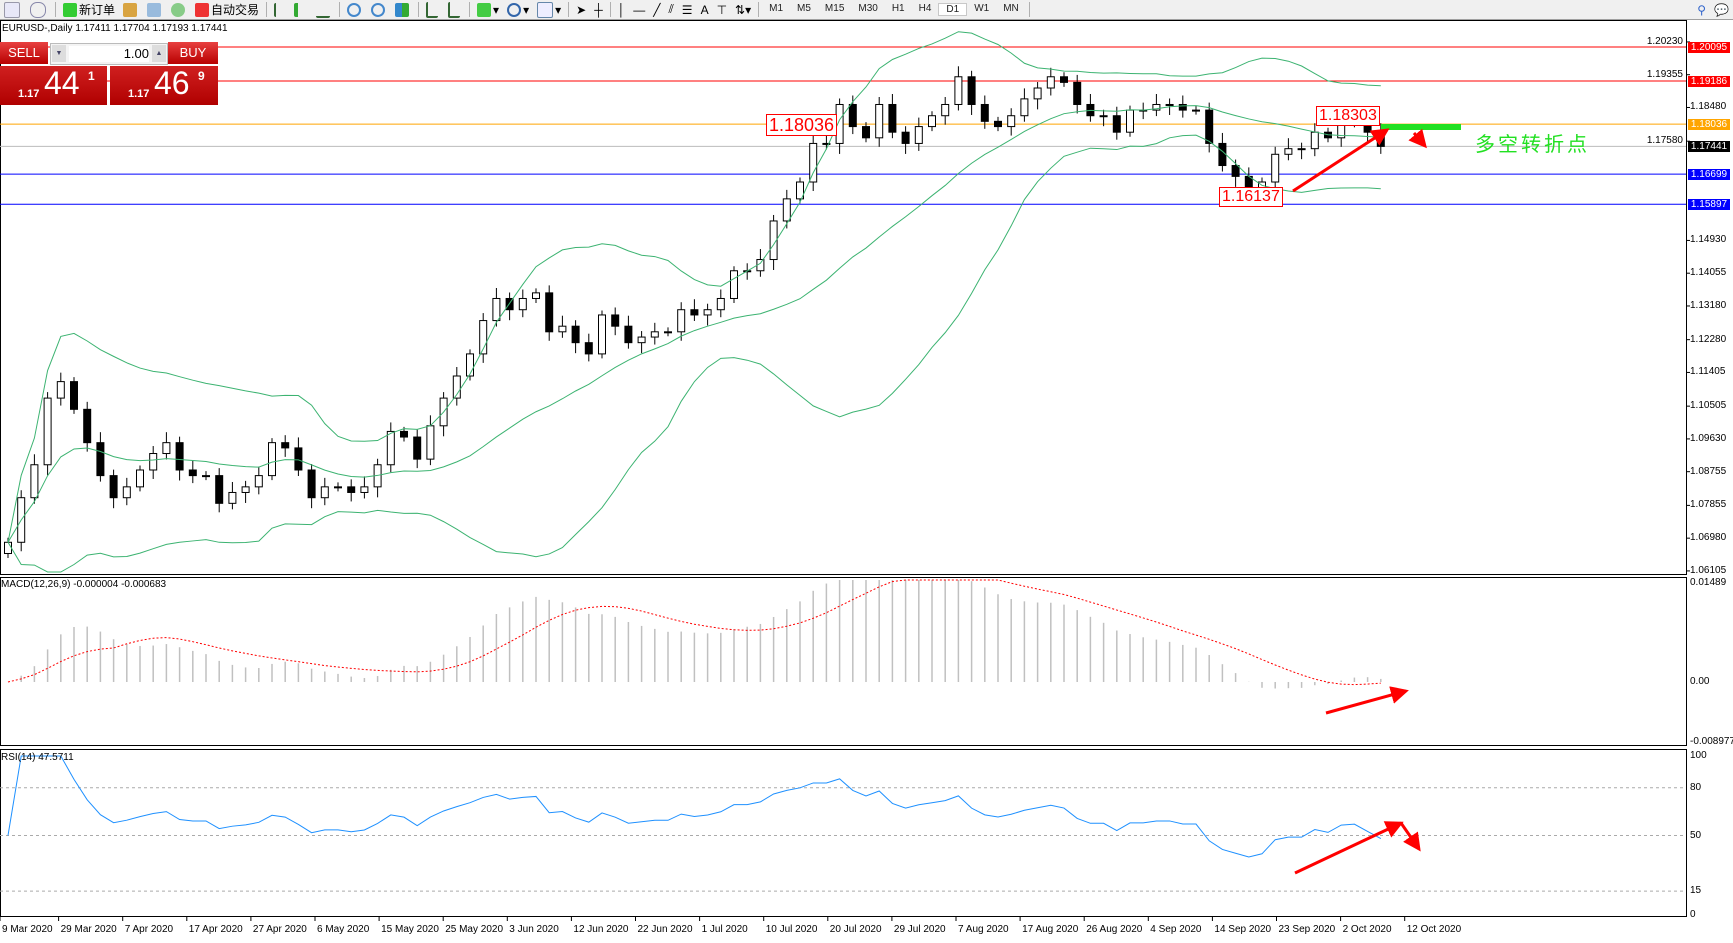 Image resolution: width=1733 pixels, height=943 pixels. I want to click on text-label-tool: ⊤, so click(722, 9).